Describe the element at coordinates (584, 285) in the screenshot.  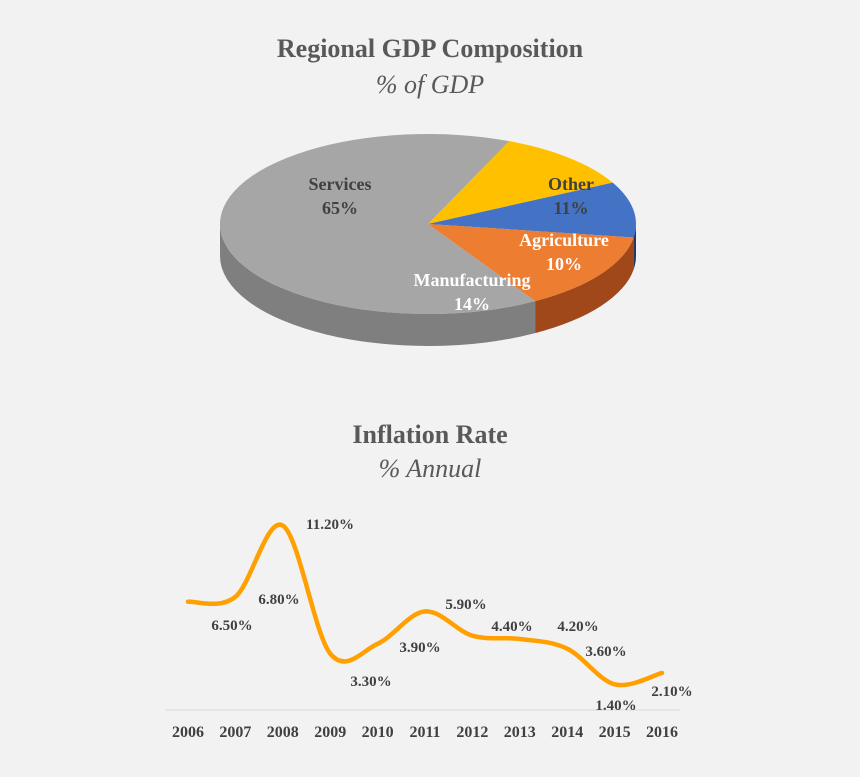
I see `pie-slice-side-manufacturing` at that location.